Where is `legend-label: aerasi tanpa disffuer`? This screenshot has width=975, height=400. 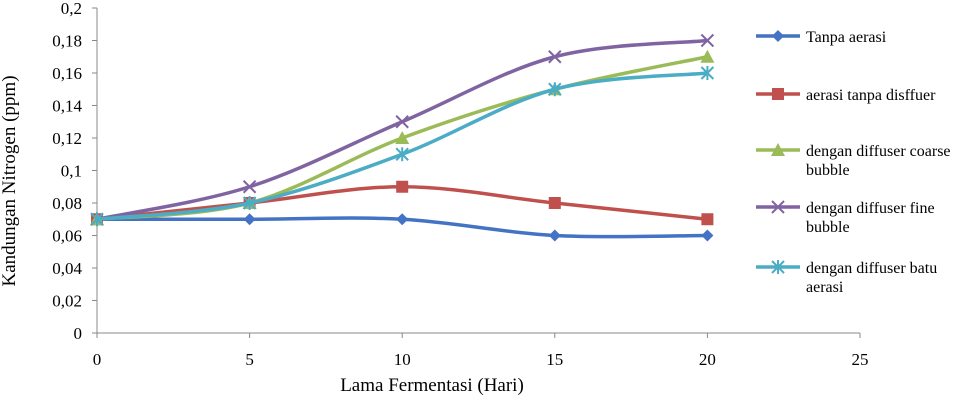 legend-label: aerasi tanpa disffuer is located at coordinates (871, 95).